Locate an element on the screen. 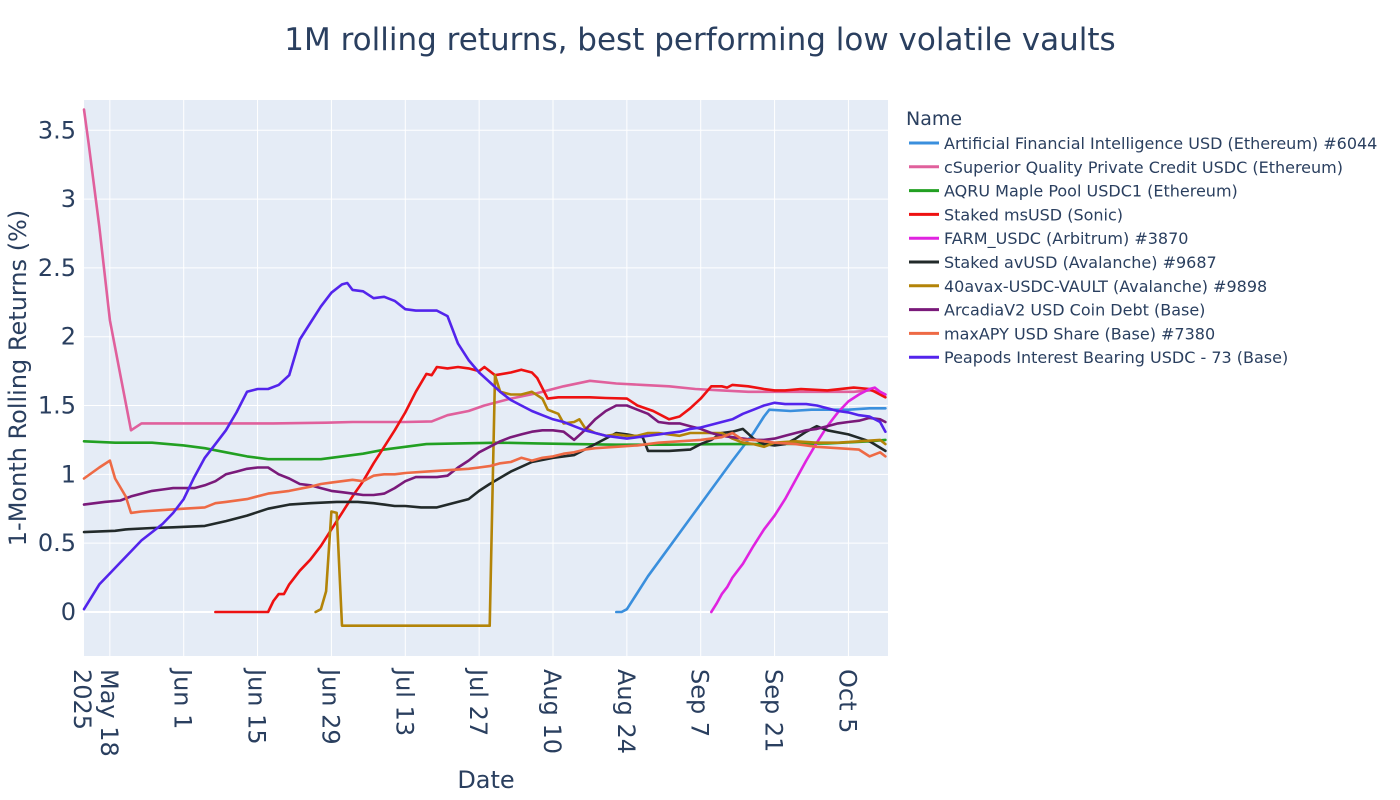 This screenshot has height=800, width=1400. legend-entry: ArcadiaV2 USD Coin Debt (Base) is located at coordinates (1074, 310).